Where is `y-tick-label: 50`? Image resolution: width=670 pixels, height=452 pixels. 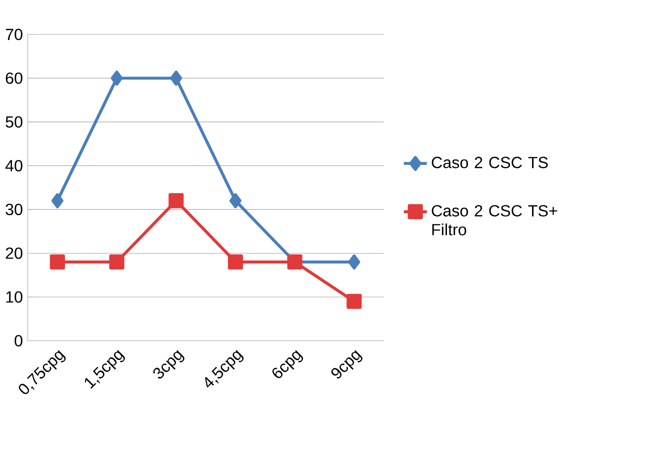
y-tick-label: 50 is located at coordinates (14, 122).